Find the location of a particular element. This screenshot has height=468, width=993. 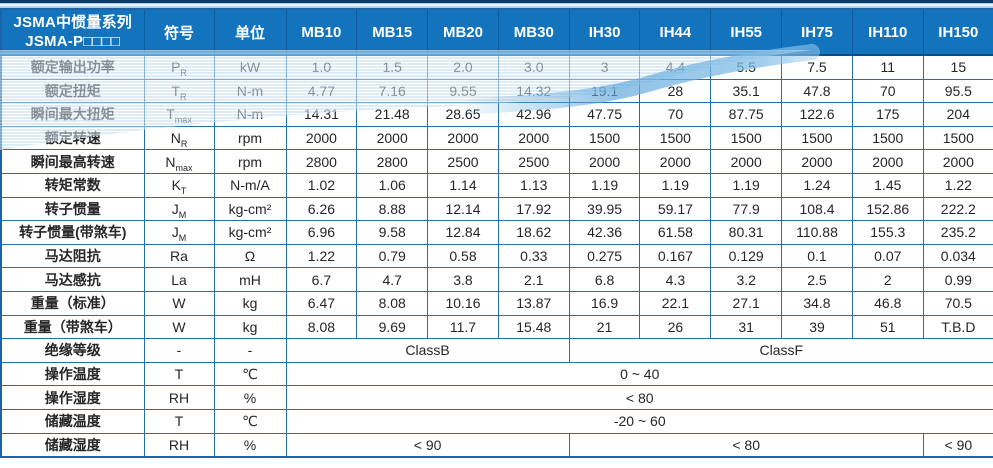

row-label: 操作湿度 is located at coordinates (72, 397).